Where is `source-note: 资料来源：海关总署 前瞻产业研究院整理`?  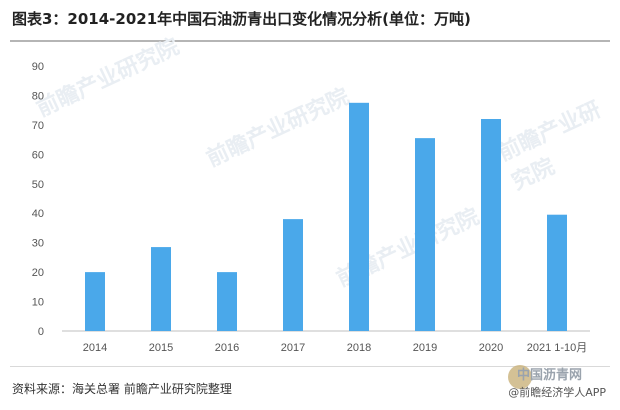
source-note: 资料来源：海关总署 前瞻产业研究院整理 is located at coordinates (122, 389).